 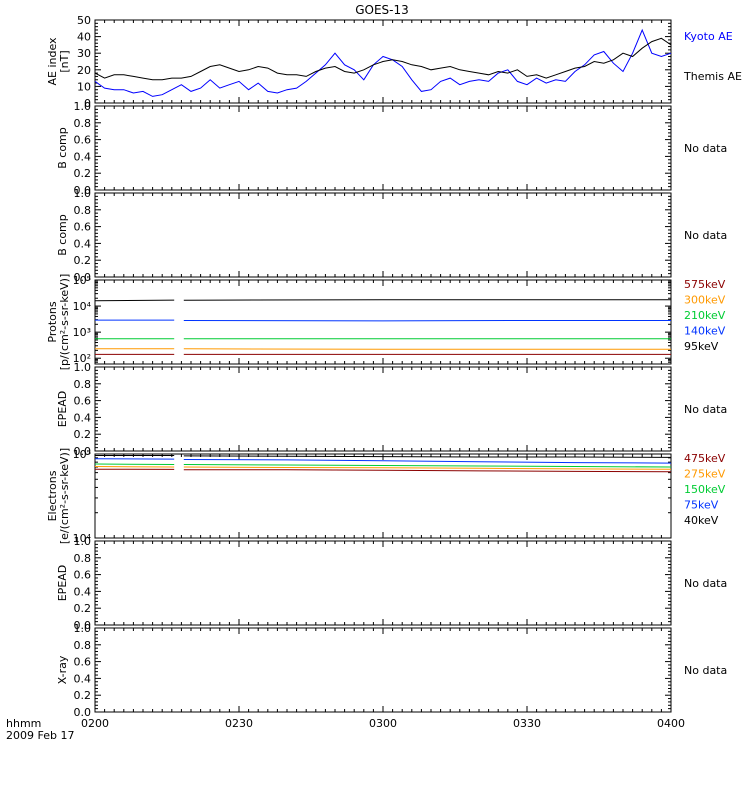 I want to click on legend-entry: 95keV, so click(x=701, y=346).